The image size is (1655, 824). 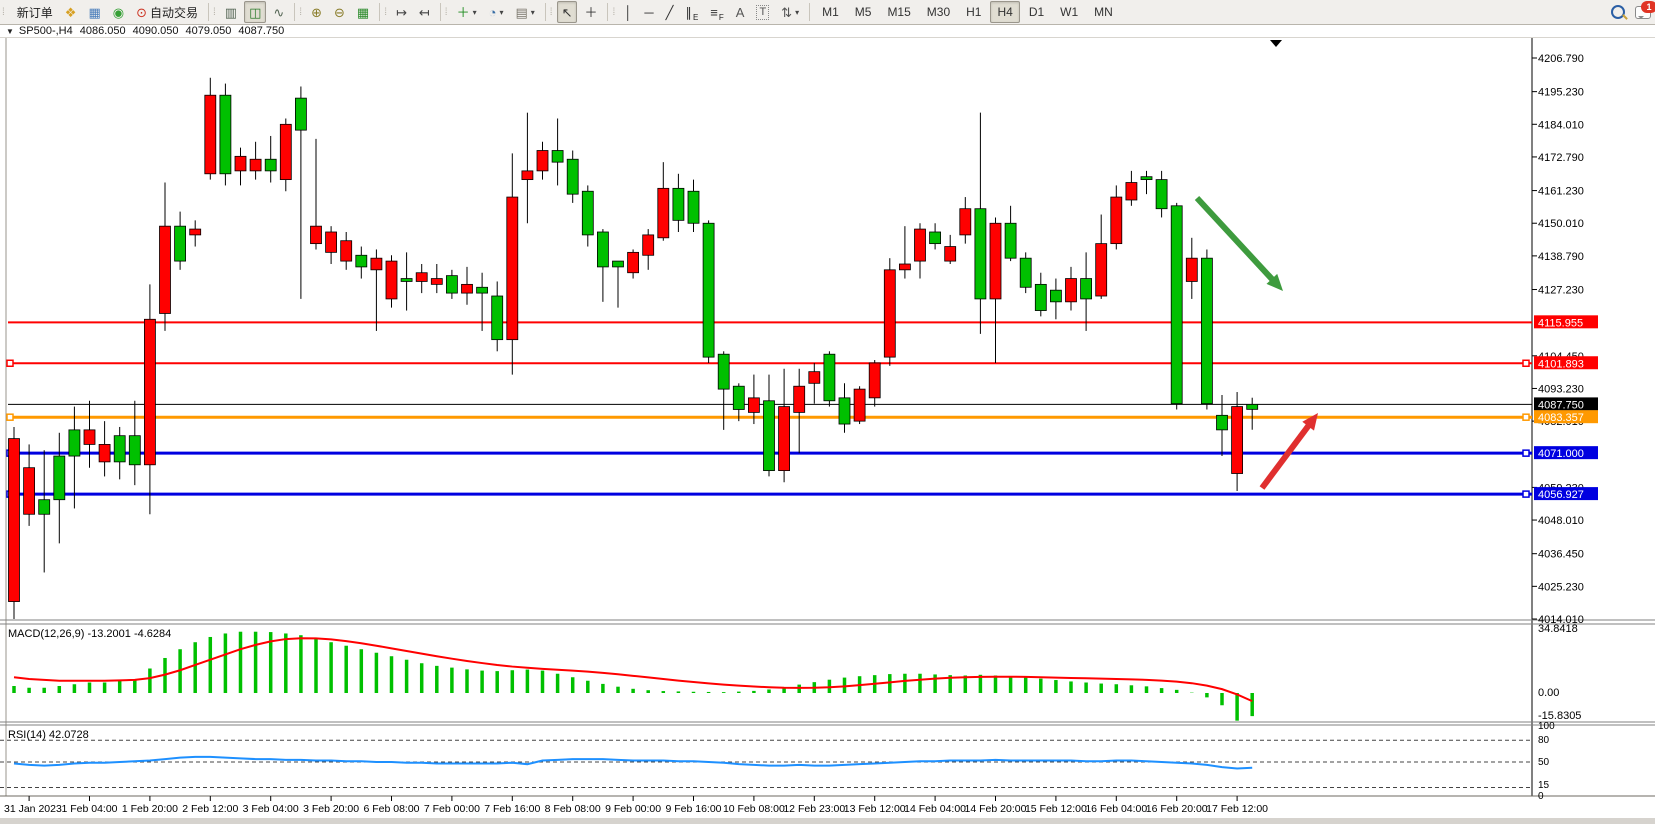 What do you see at coordinates (467, 12) in the screenshot?
I see `indicators-button: ＋ ▾` at bounding box center [467, 12].